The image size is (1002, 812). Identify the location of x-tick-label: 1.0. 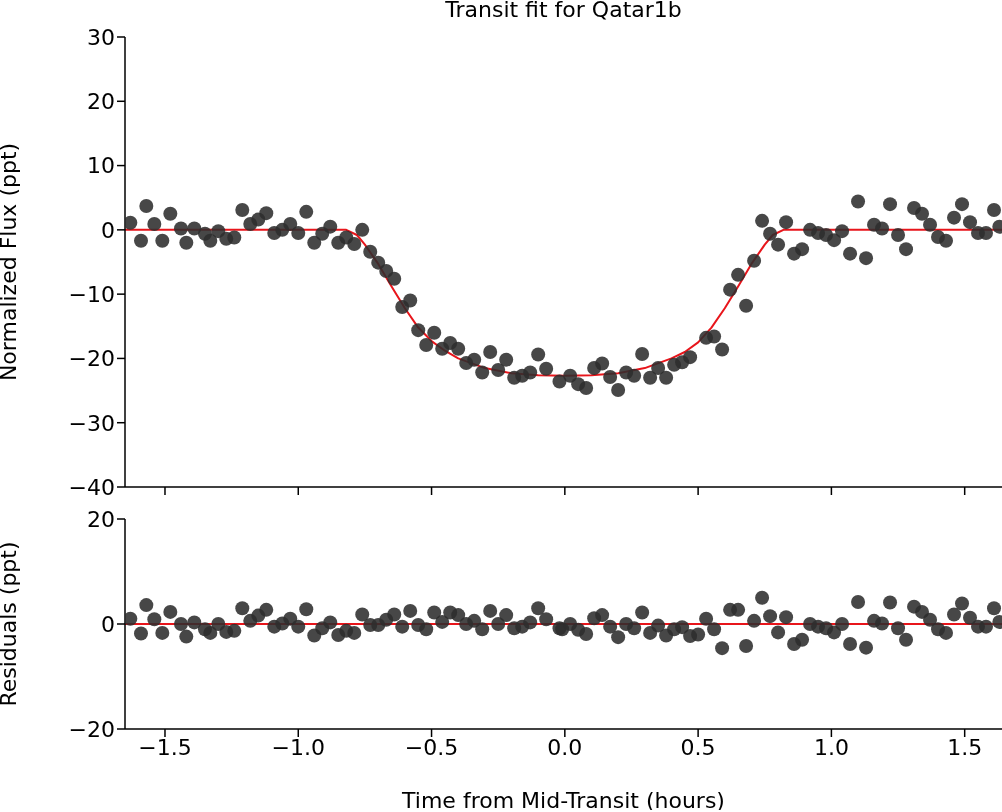
(831, 747).